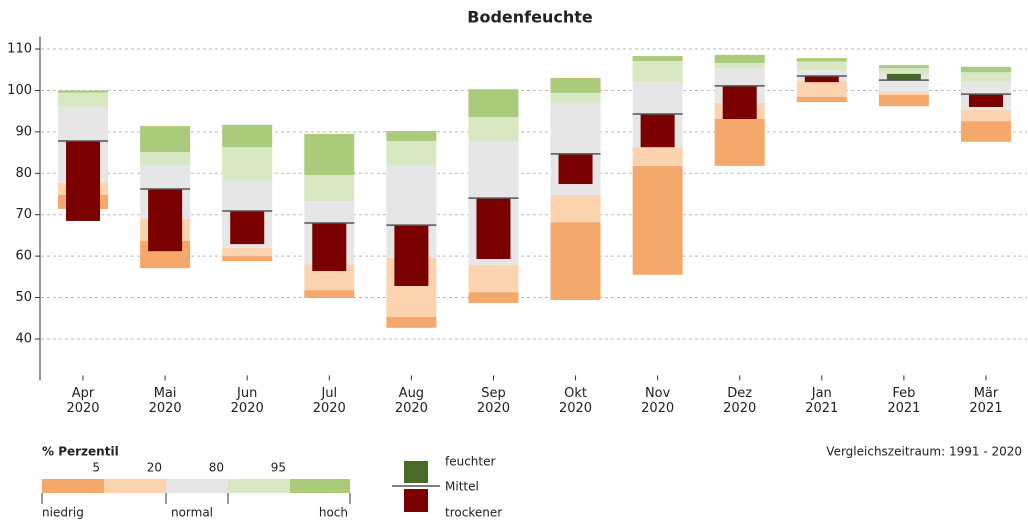 Image resolution: width=1028 pixels, height=525 pixels. Describe the element at coordinates (23, 338) in the screenshot. I see `y-tick-label: 40` at that location.